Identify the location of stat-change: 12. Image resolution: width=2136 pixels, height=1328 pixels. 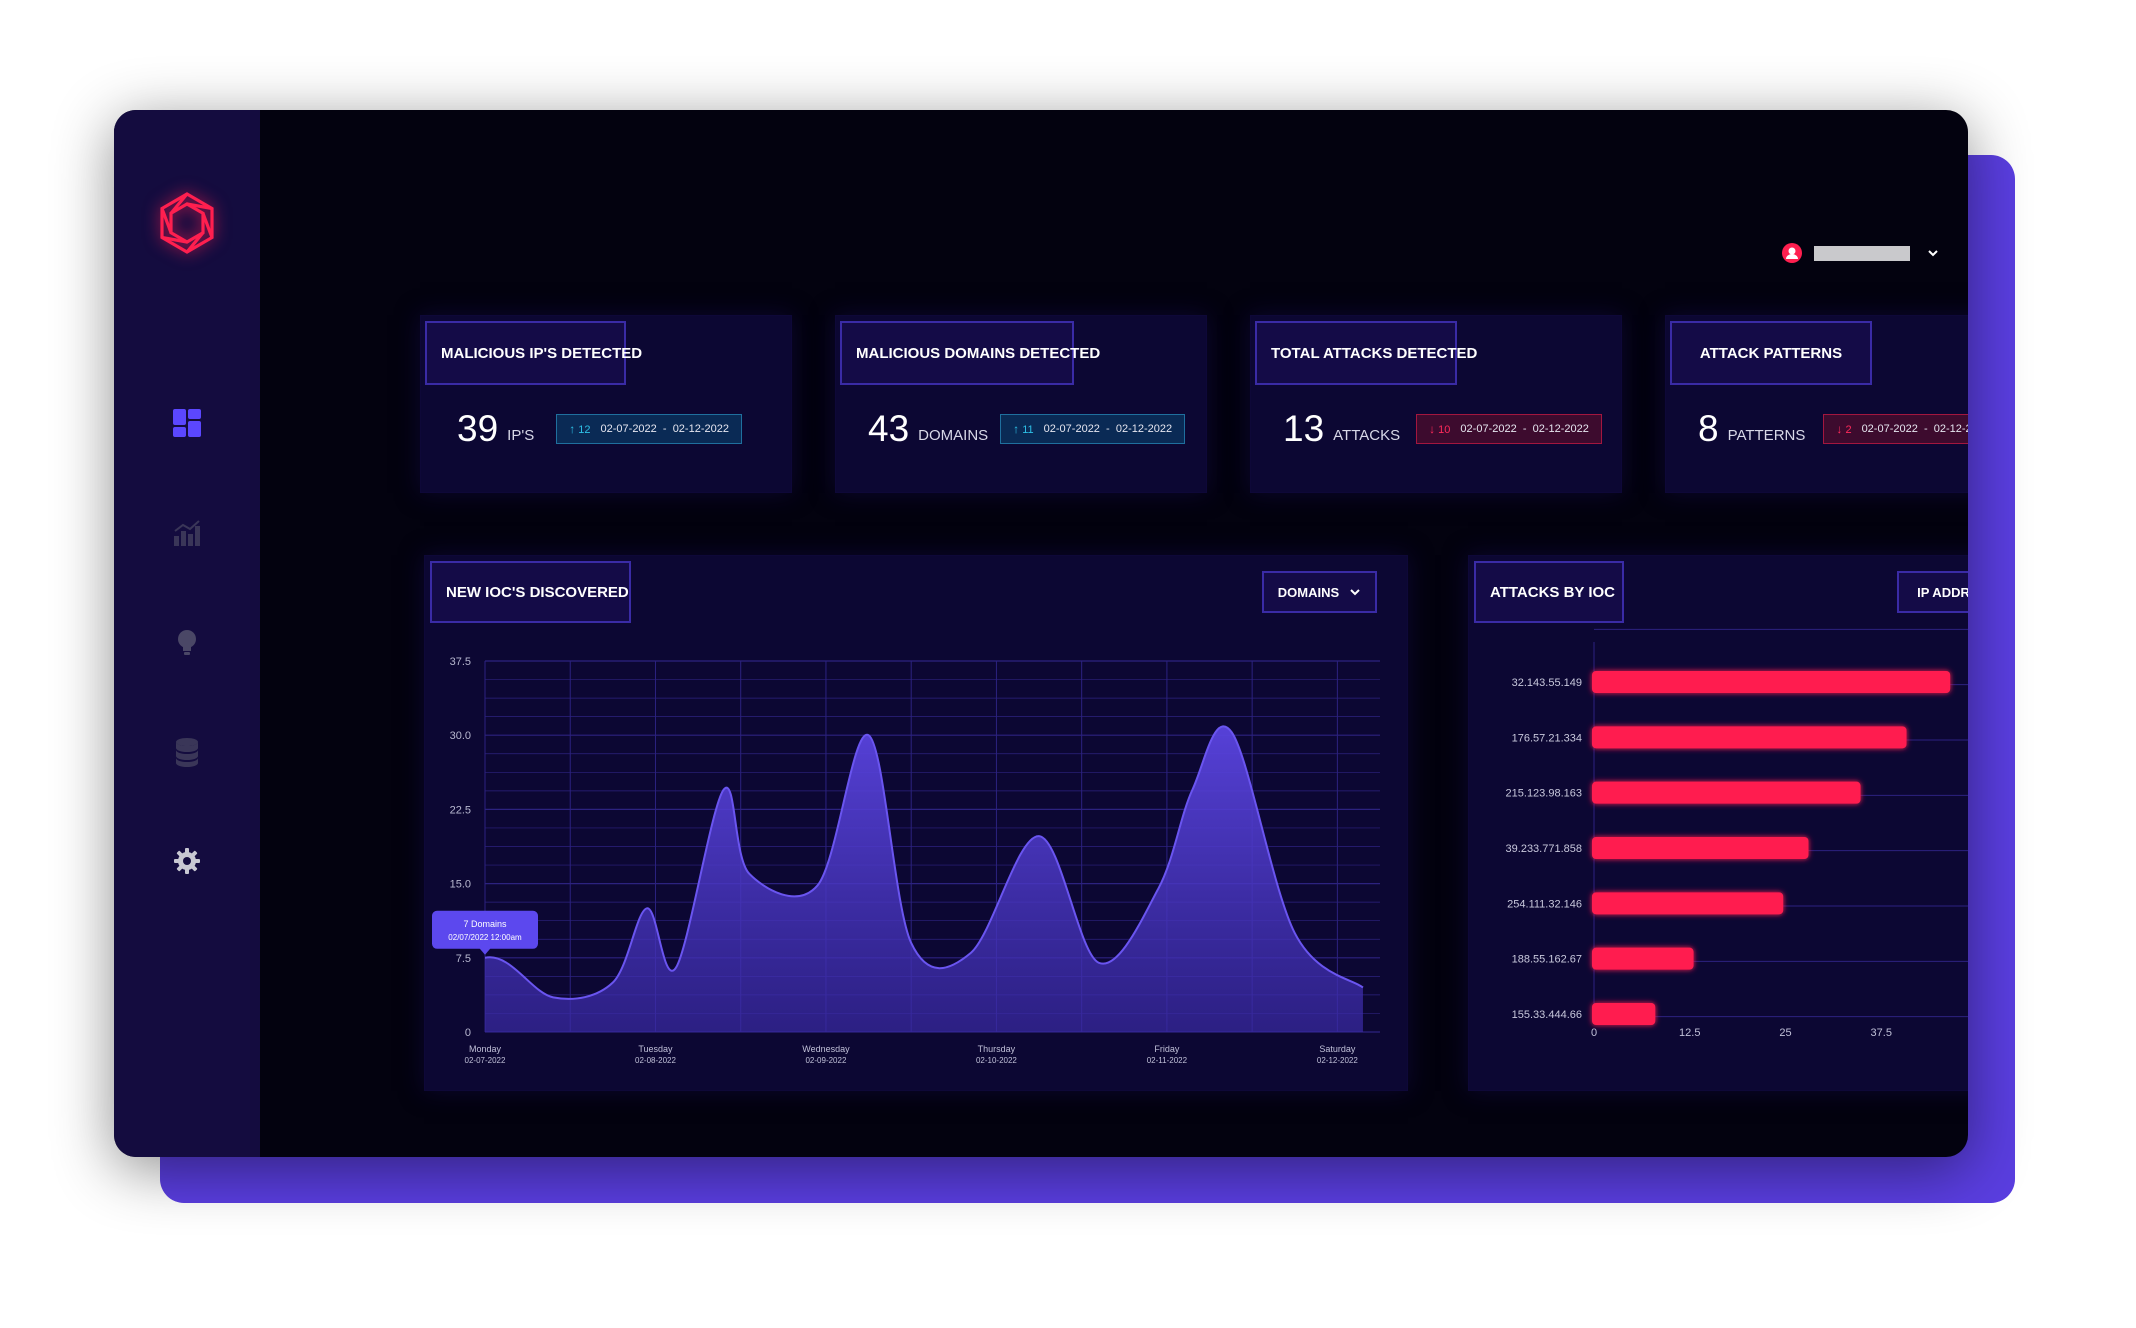
(584, 430).